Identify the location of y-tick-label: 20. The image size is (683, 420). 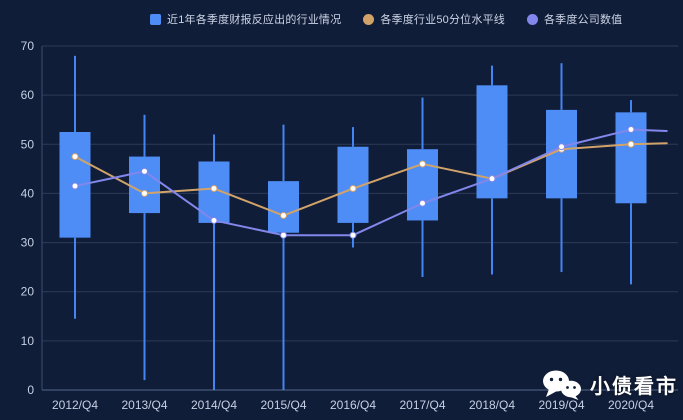
(28, 292).